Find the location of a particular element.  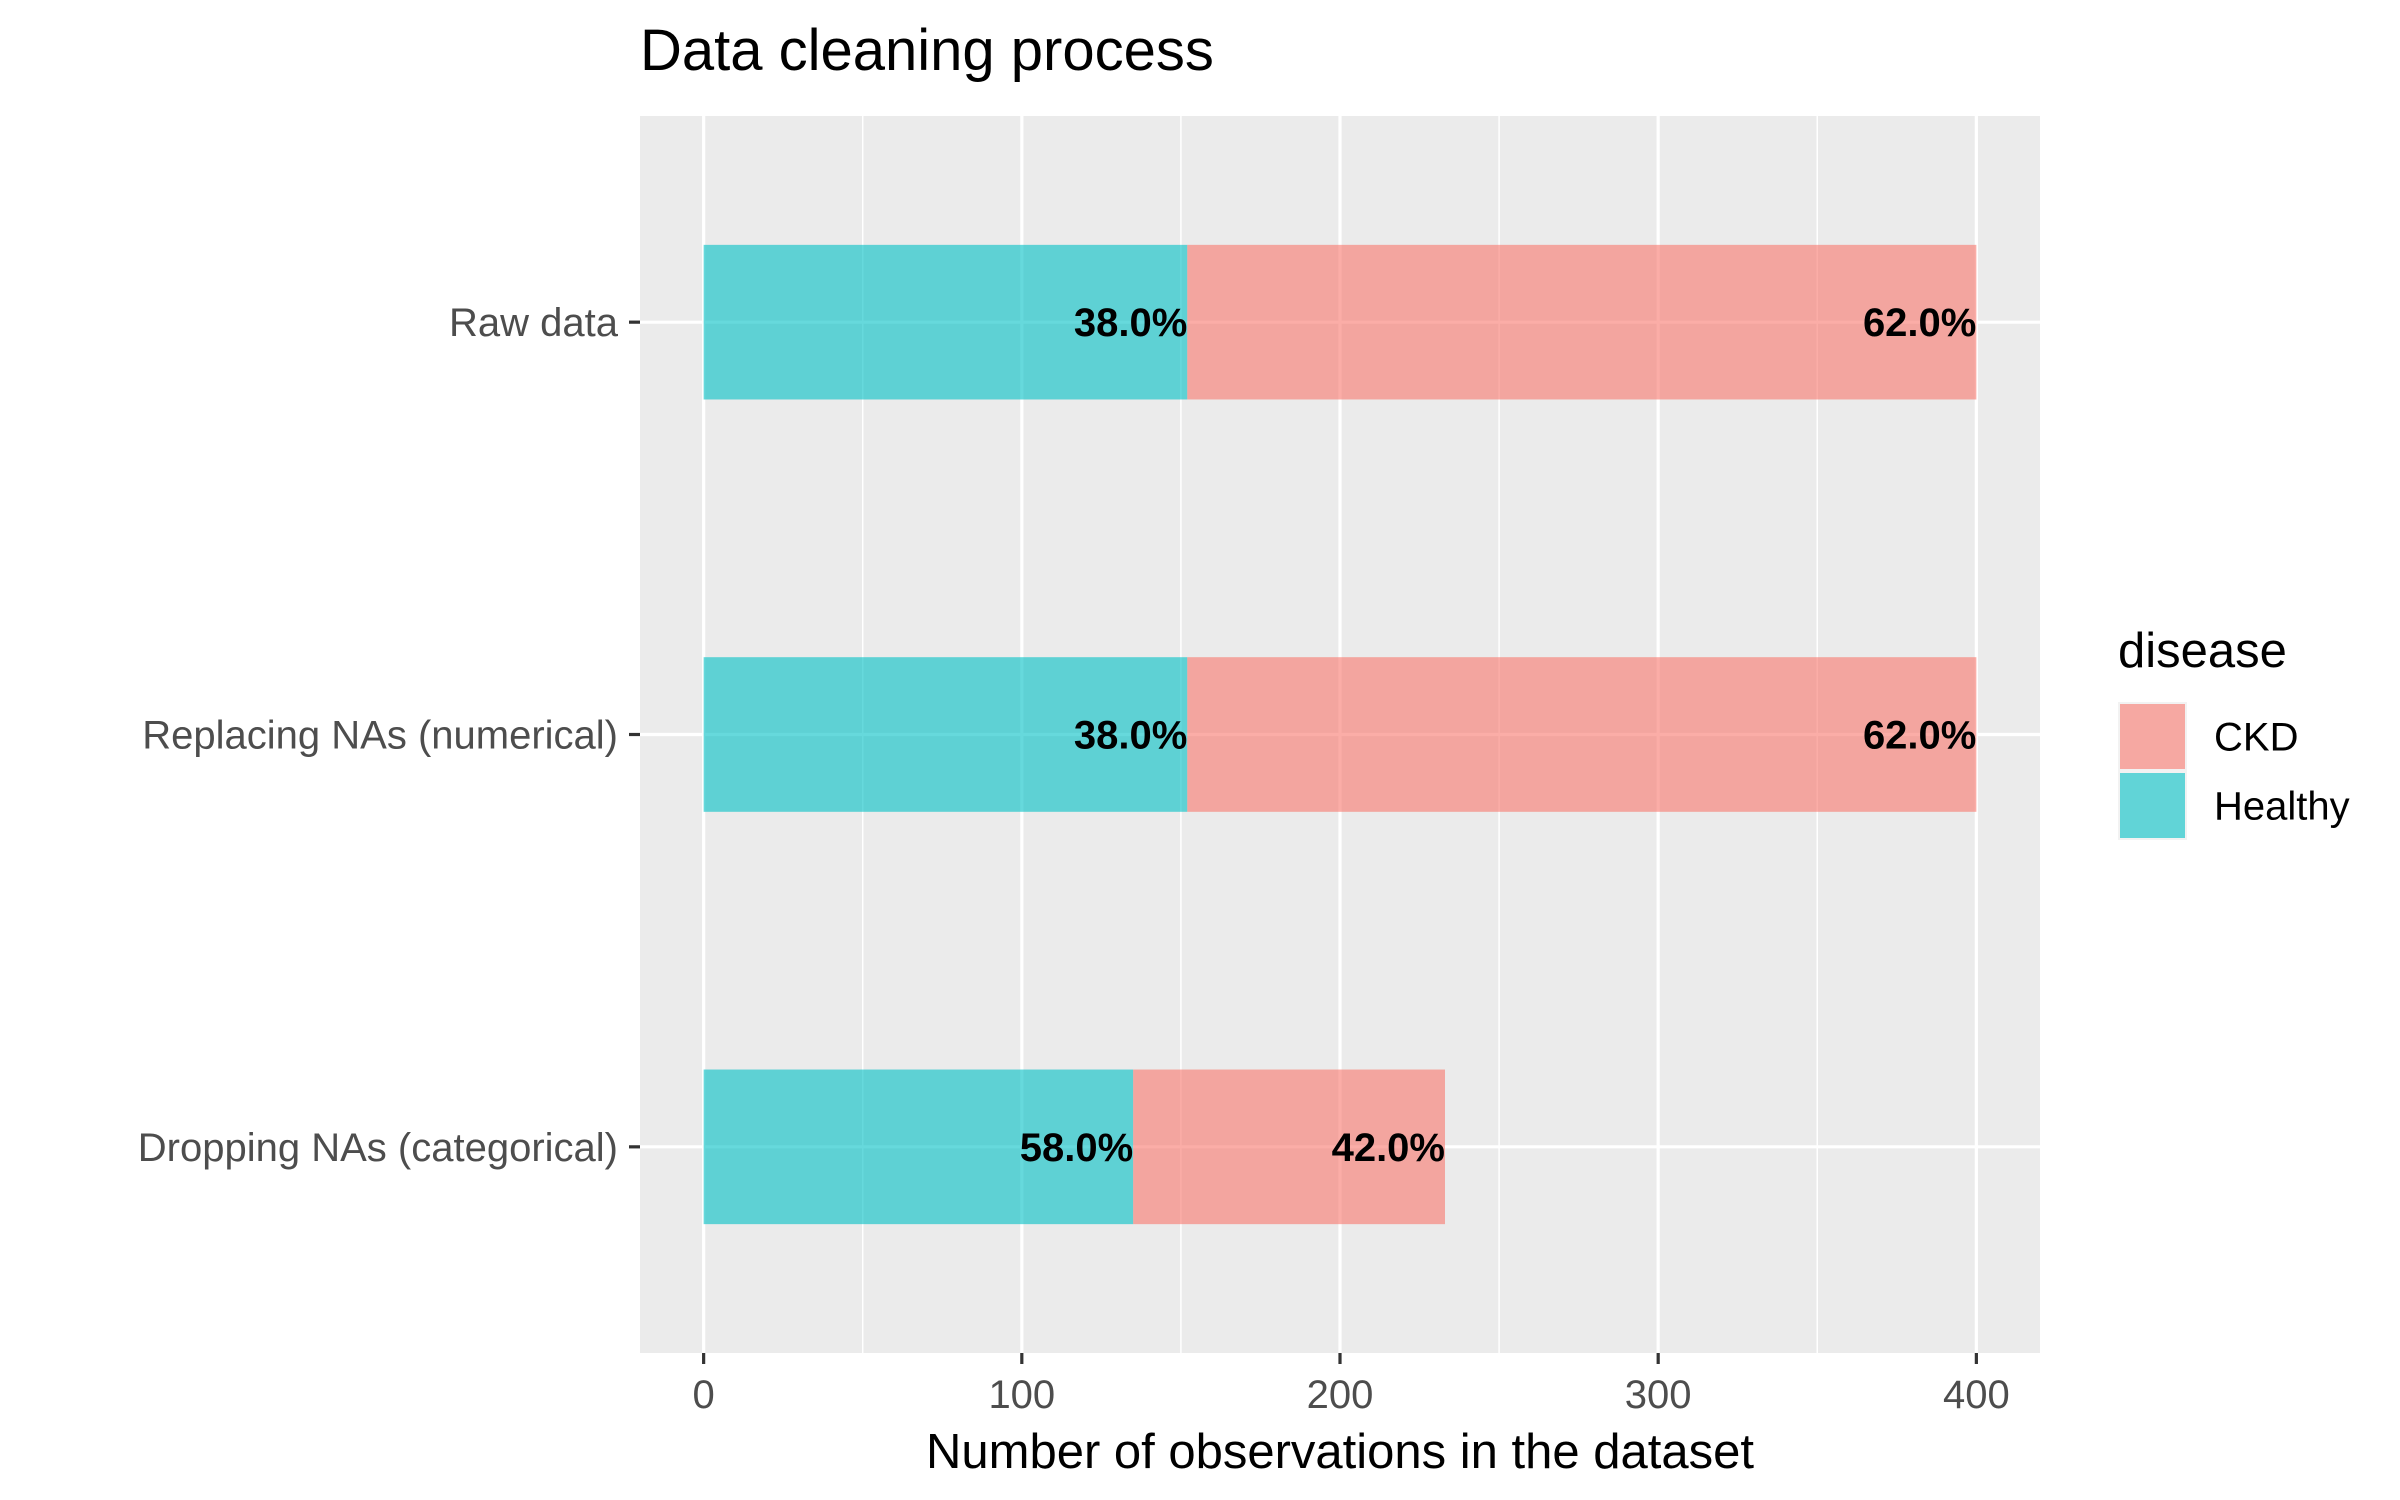

x-tick-label: 300 is located at coordinates (1658, 1395).